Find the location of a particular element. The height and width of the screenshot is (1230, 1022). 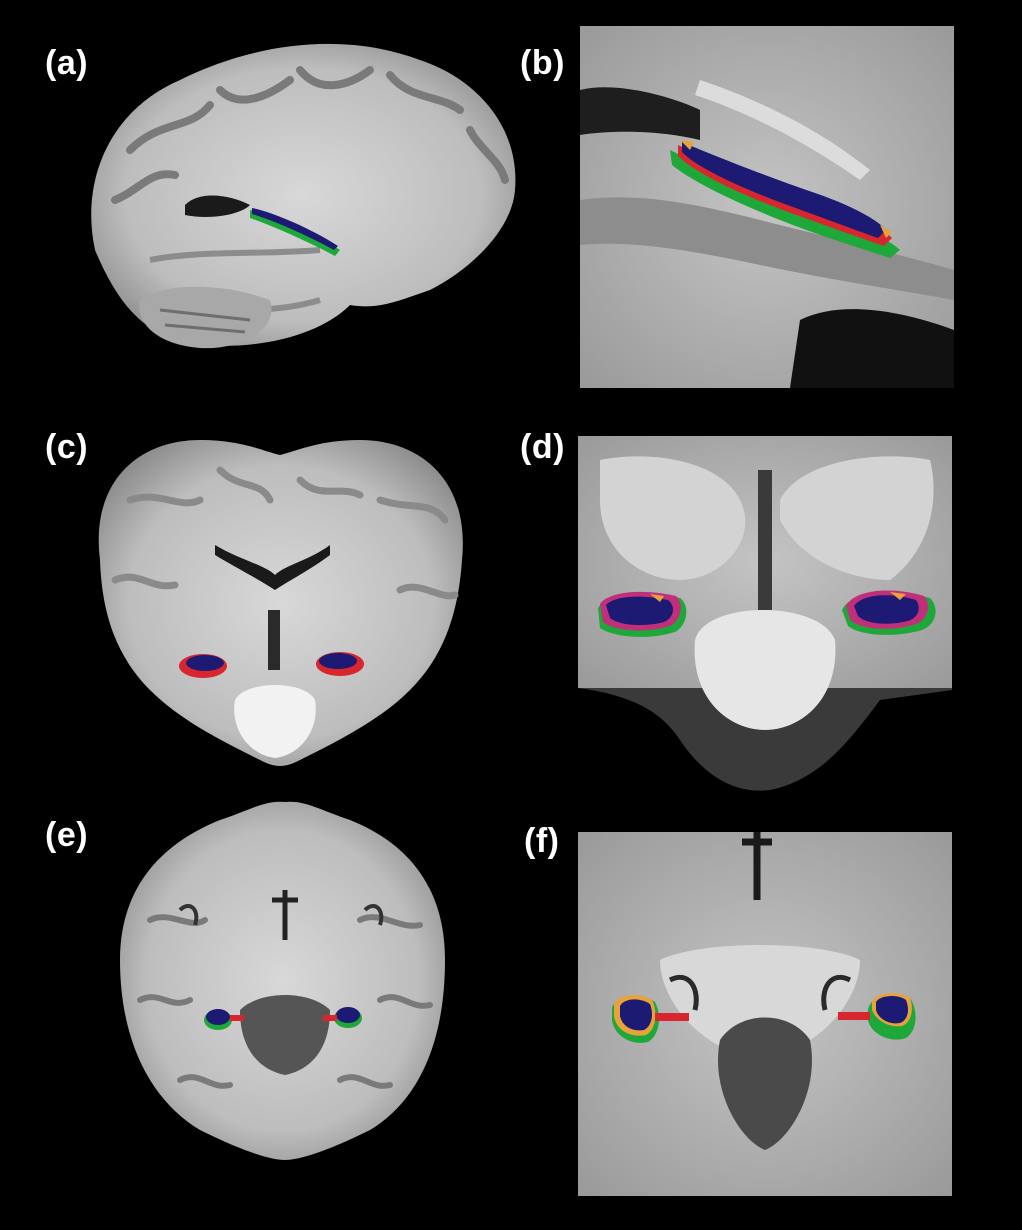

panel-label-e: (e) is located at coordinates (67, 835).